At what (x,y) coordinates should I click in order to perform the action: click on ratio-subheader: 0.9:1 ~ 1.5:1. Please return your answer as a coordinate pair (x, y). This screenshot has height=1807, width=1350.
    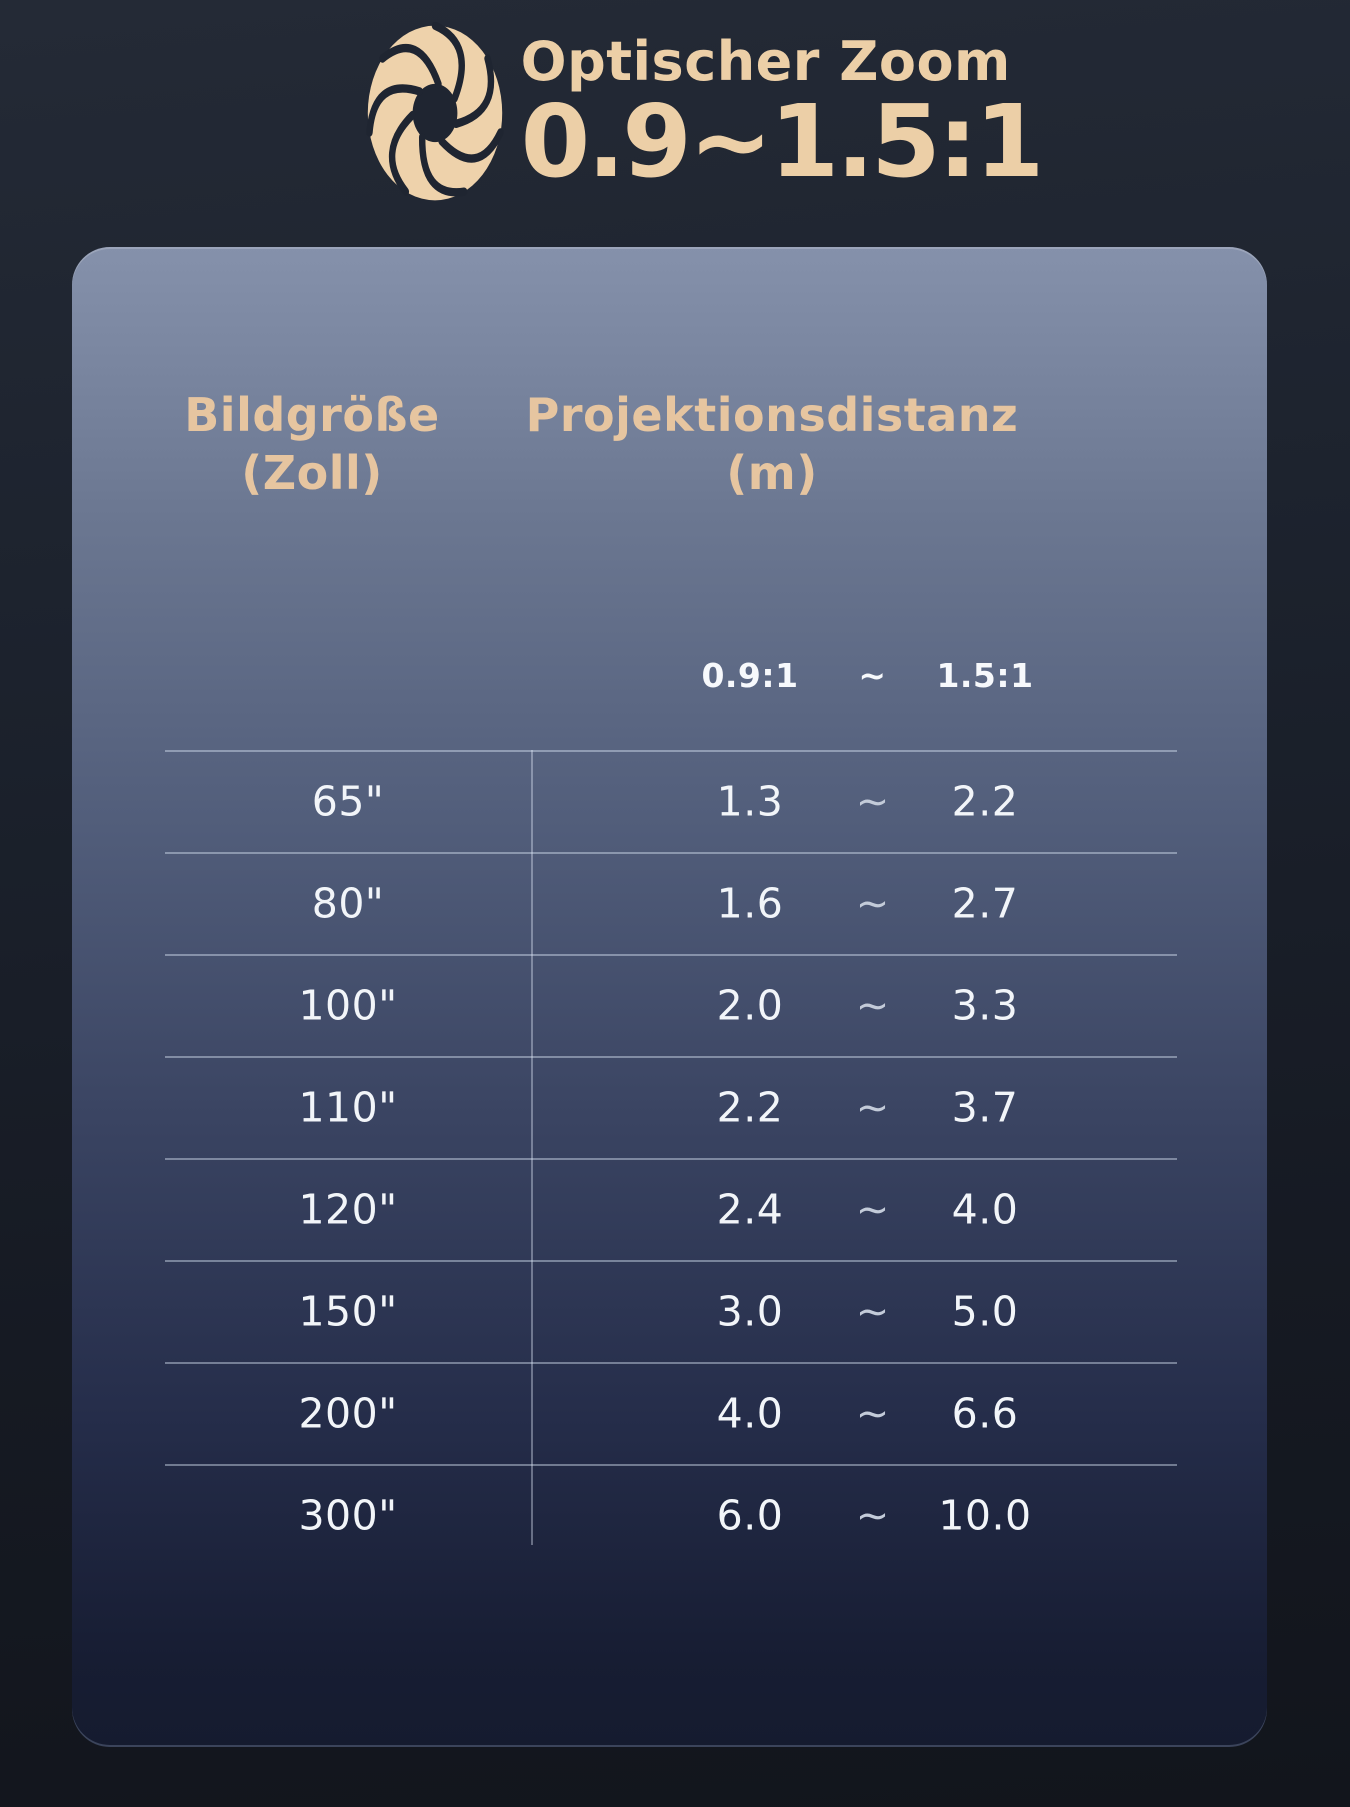
    Looking at the image, I should click on (671, 677).